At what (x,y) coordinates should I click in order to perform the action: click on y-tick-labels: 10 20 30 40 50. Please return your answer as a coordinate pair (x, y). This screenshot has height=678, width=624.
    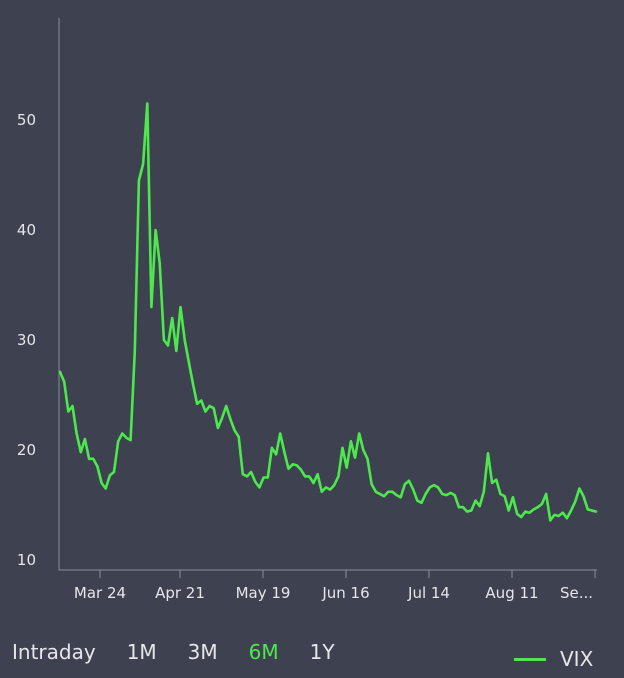
    Looking at the image, I should click on (26, 340).